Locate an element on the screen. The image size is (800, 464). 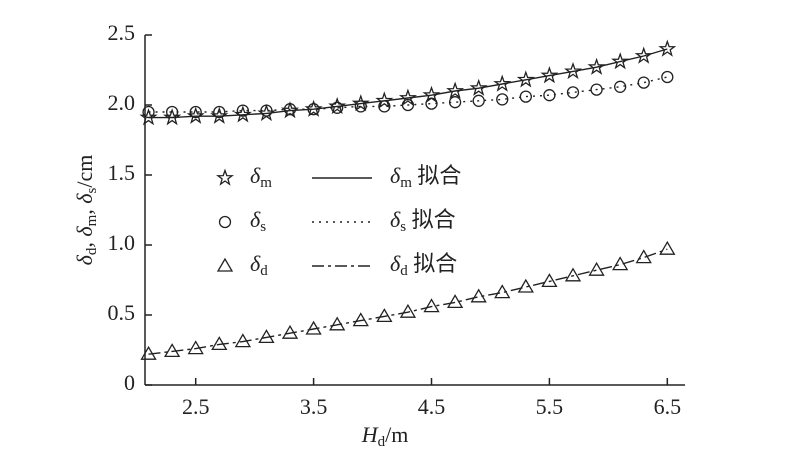
text-part: /cm is located at coordinates (84, 171).